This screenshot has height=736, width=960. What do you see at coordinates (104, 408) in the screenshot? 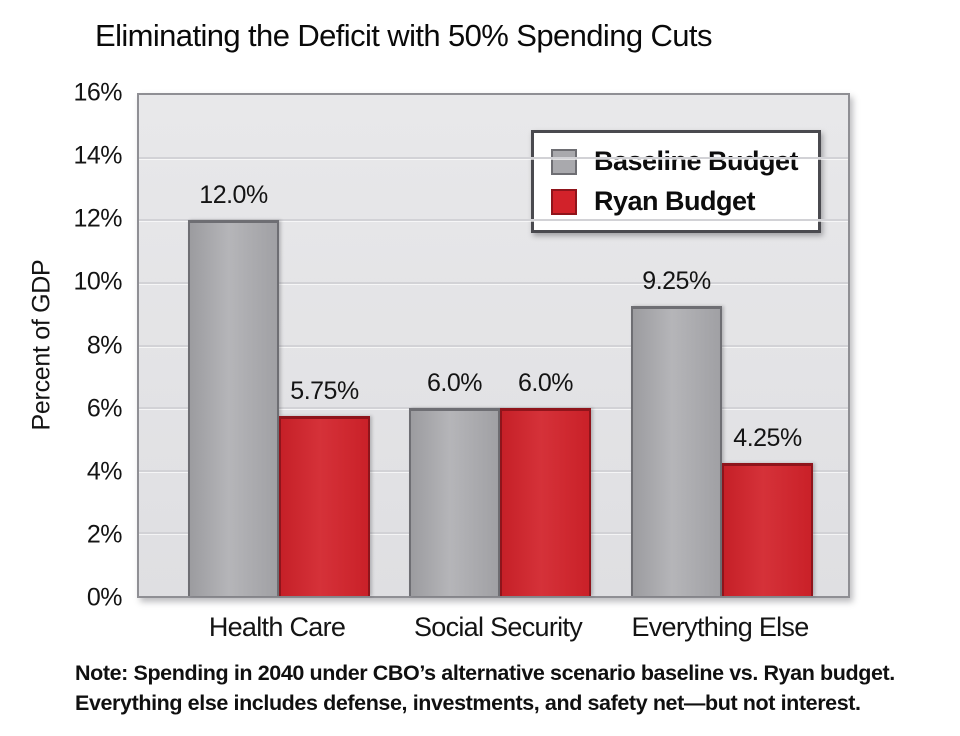
I see `y-tick-label: 6%` at bounding box center [104, 408].